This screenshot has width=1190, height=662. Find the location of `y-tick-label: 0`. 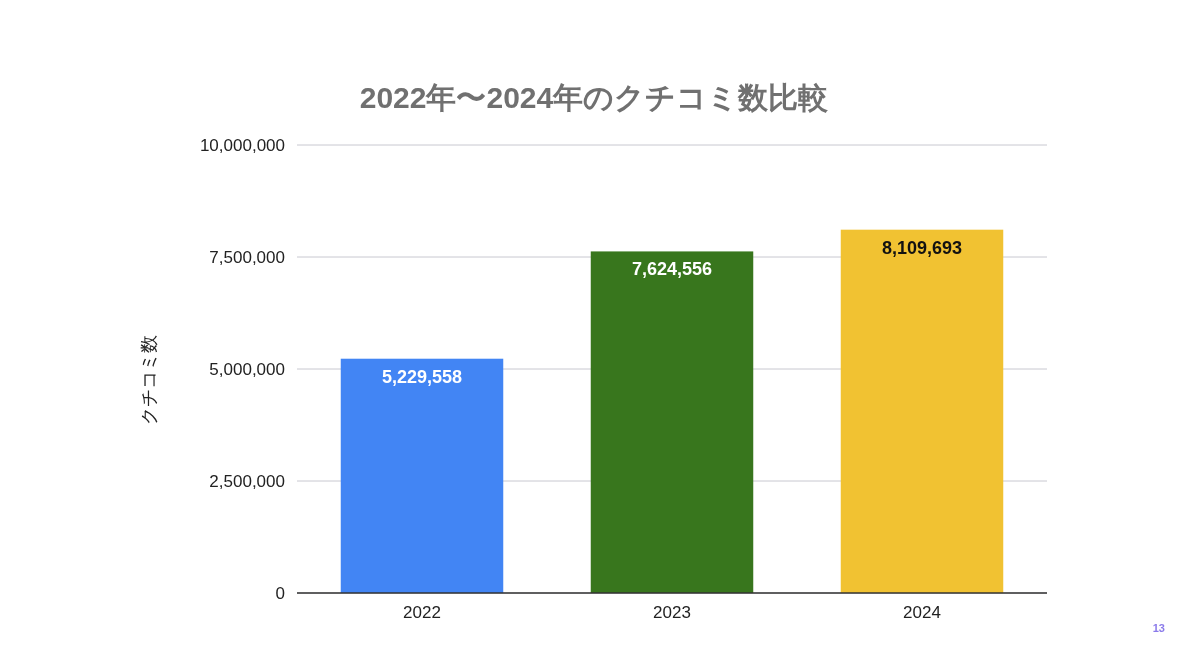

y-tick-label: 0 is located at coordinates (280, 593).